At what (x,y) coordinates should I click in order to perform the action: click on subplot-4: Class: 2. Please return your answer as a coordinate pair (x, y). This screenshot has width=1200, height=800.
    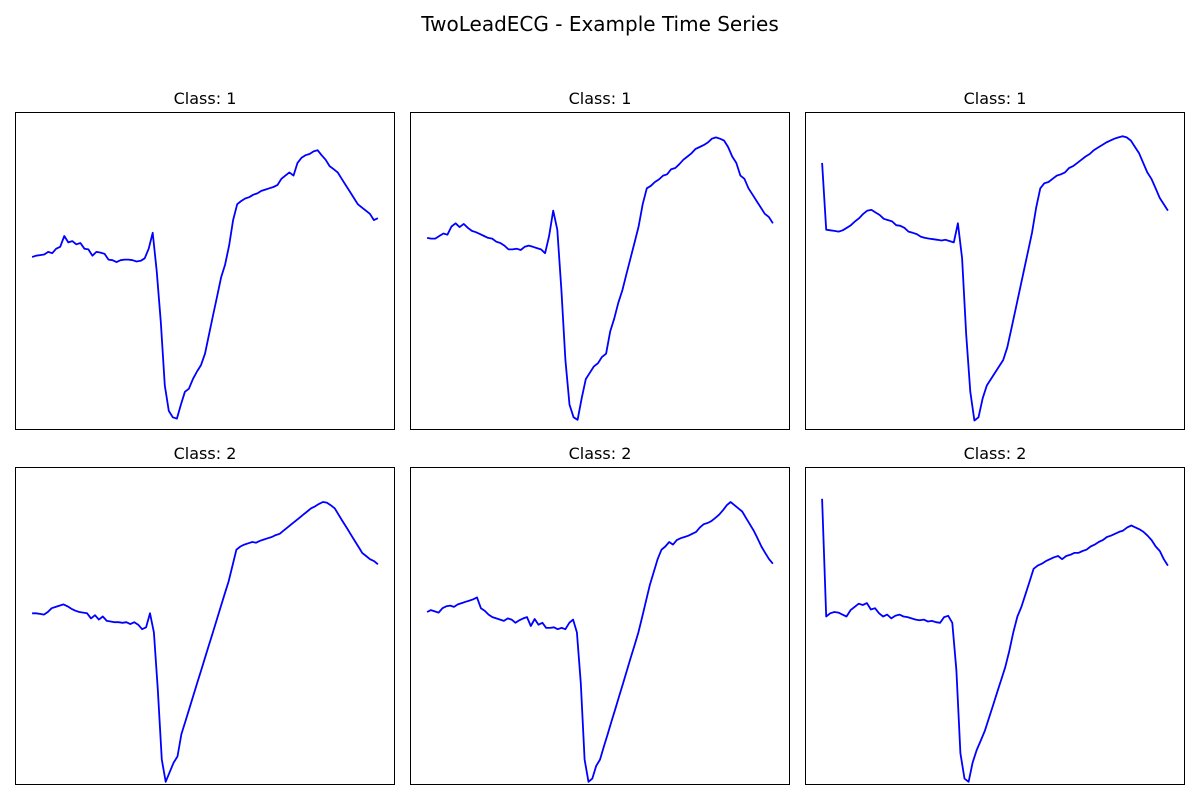
    Looking at the image, I should click on (205, 613).